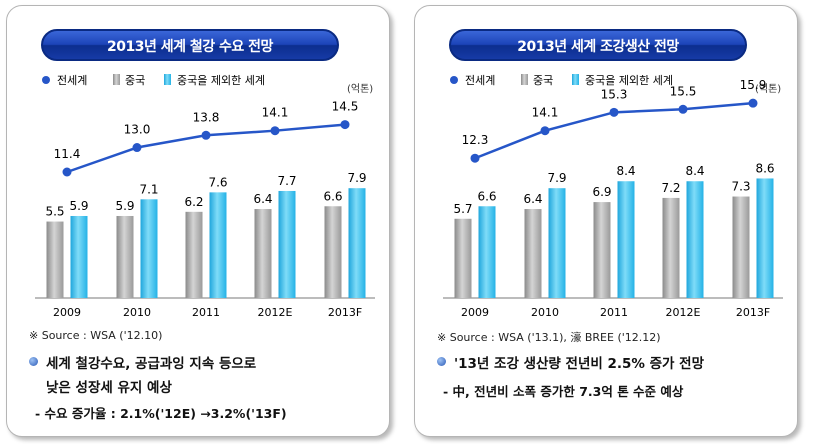 Image resolution: width=821 pixels, height=444 pixels. What do you see at coordinates (598, 45) in the screenshot?
I see `chart-title: 2013년 세계 조강생산 전망` at bounding box center [598, 45].